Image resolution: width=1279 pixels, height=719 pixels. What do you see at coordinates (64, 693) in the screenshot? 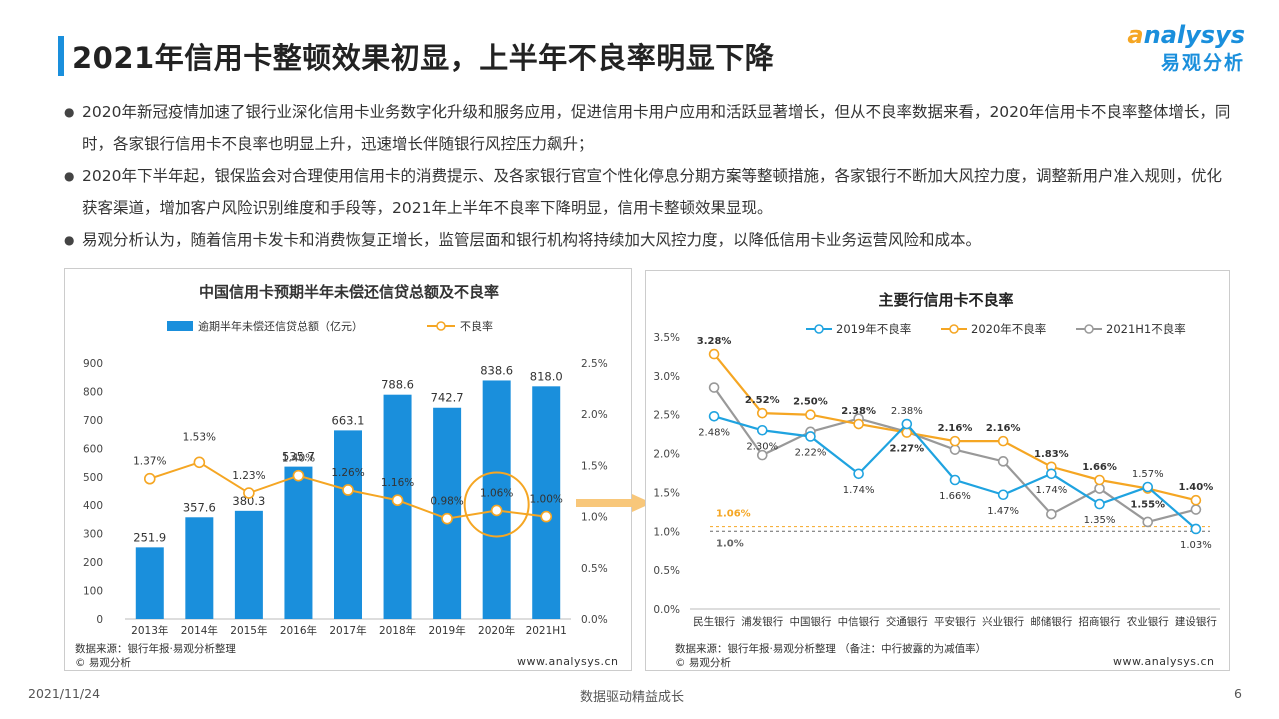
I see `footer-date: 2021/11/24` at bounding box center [64, 693].